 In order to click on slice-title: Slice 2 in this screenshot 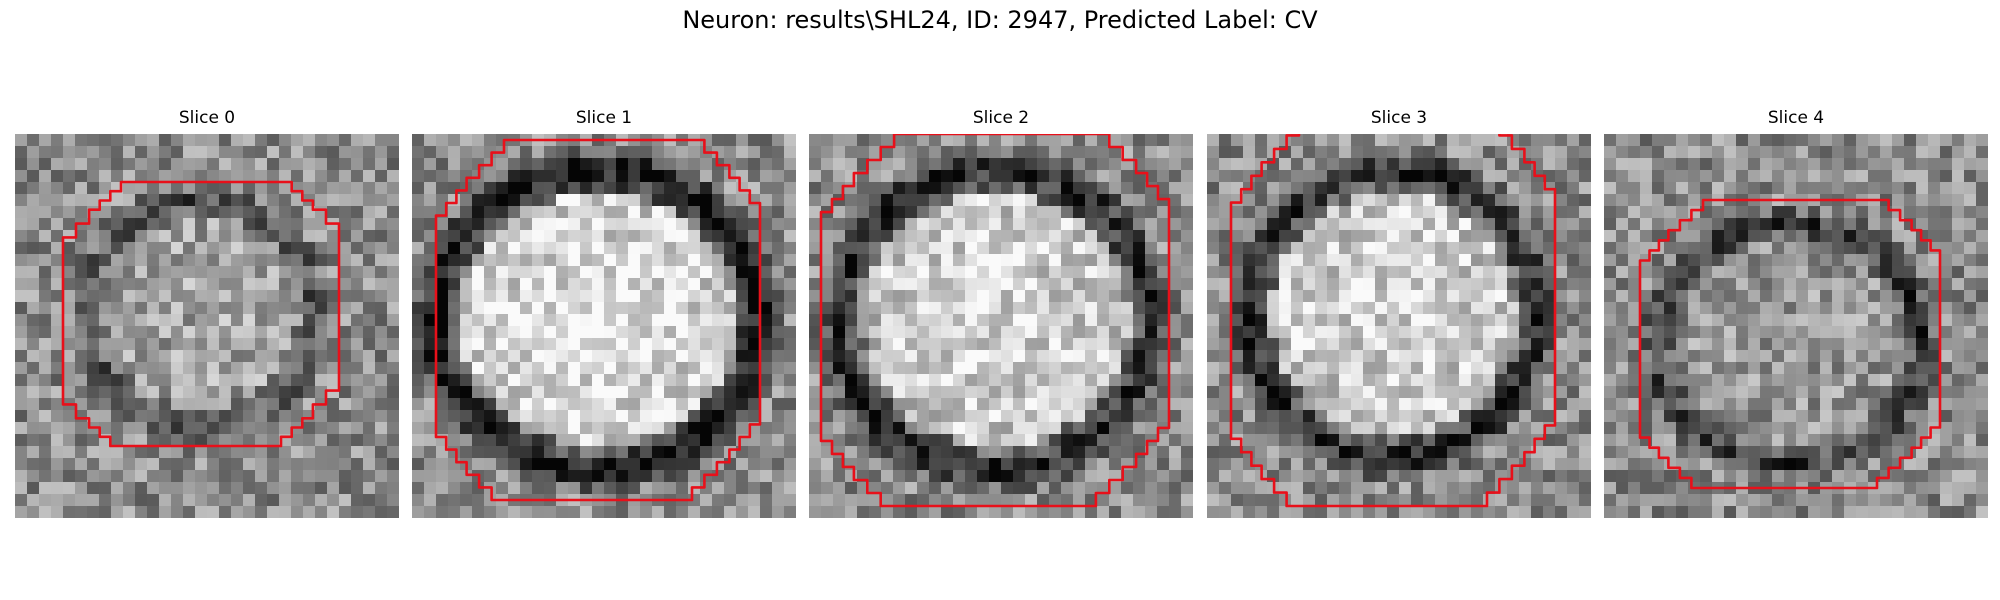, I will do `click(1001, 118)`.